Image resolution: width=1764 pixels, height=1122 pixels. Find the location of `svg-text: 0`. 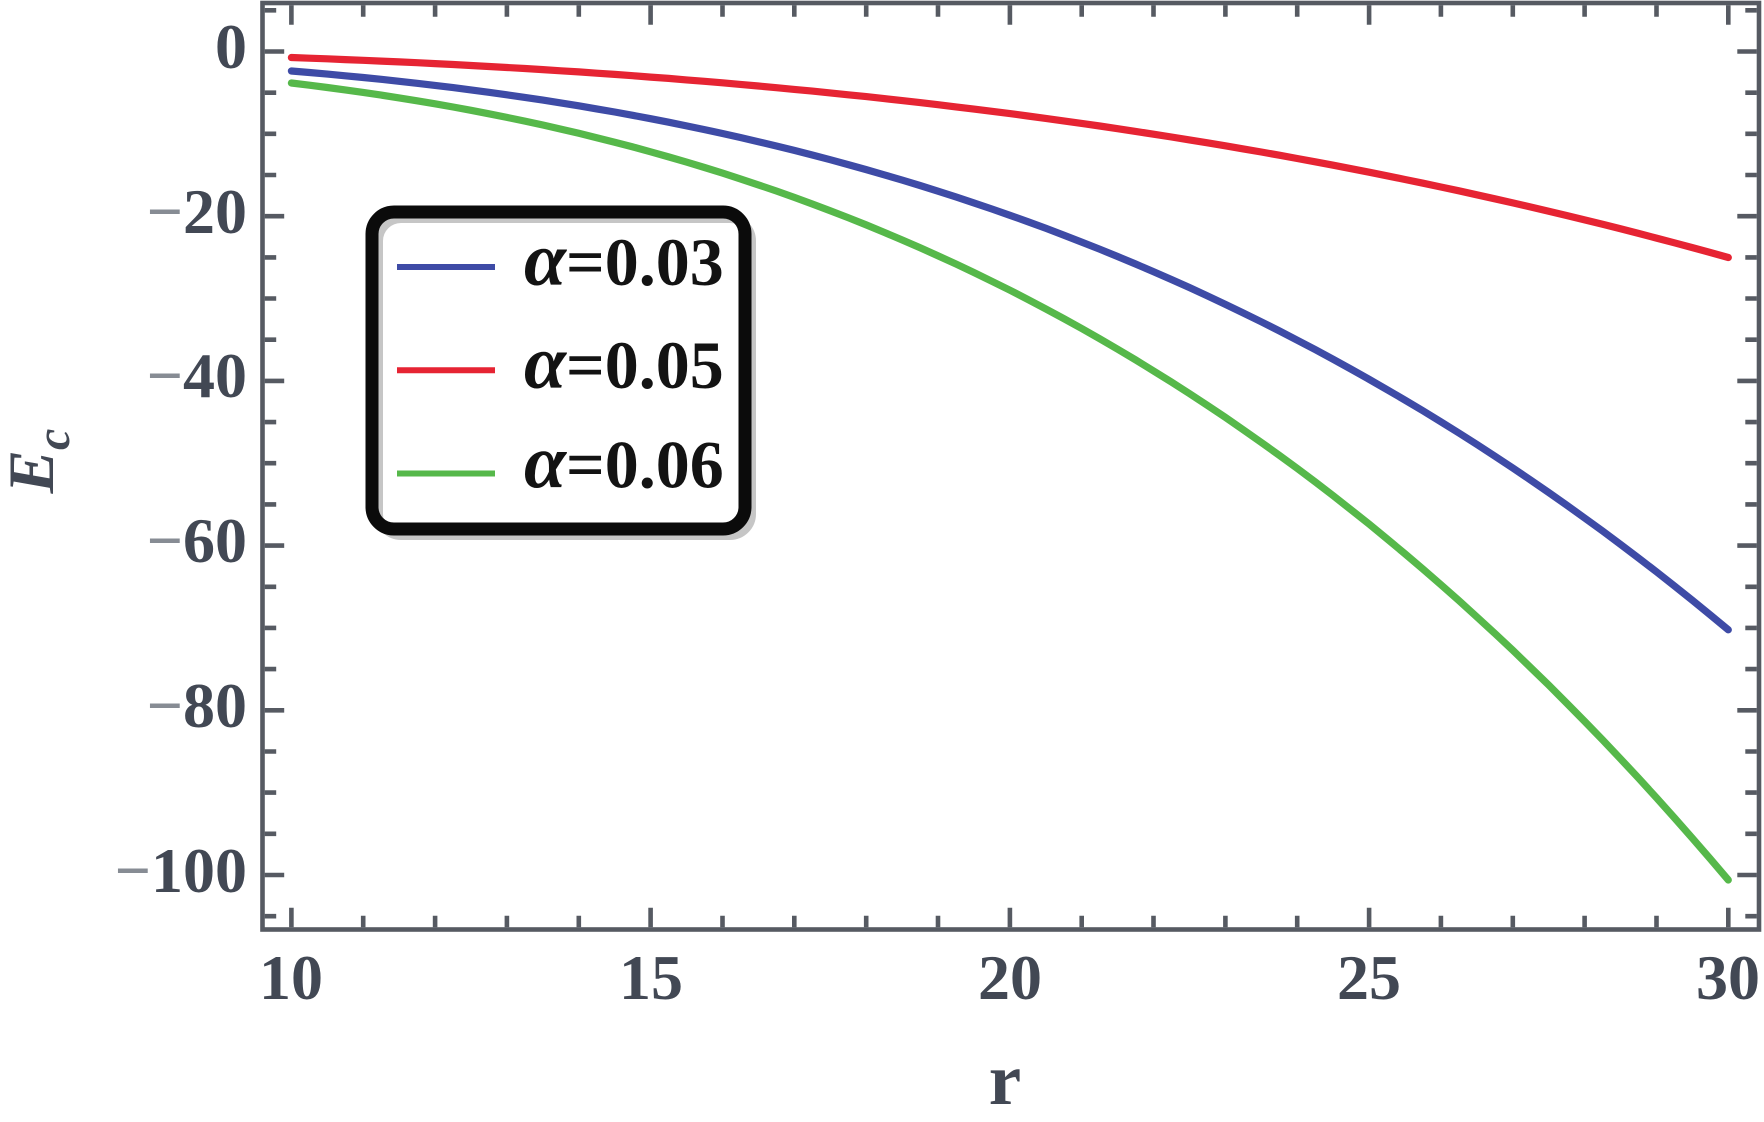

svg-text: 0 is located at coordinates (231, 46).